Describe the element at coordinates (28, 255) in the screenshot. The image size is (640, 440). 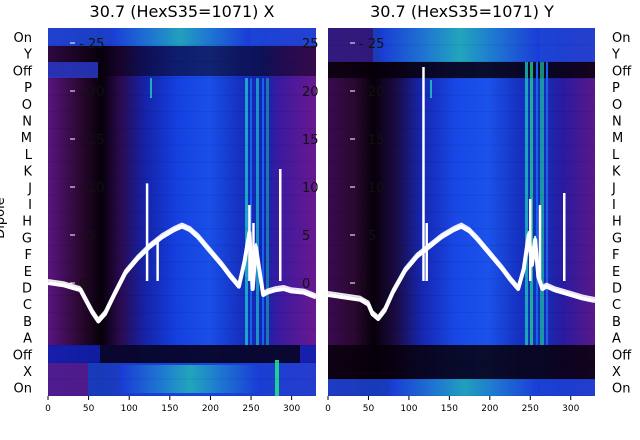
I see `row-label-left: F` at that location.